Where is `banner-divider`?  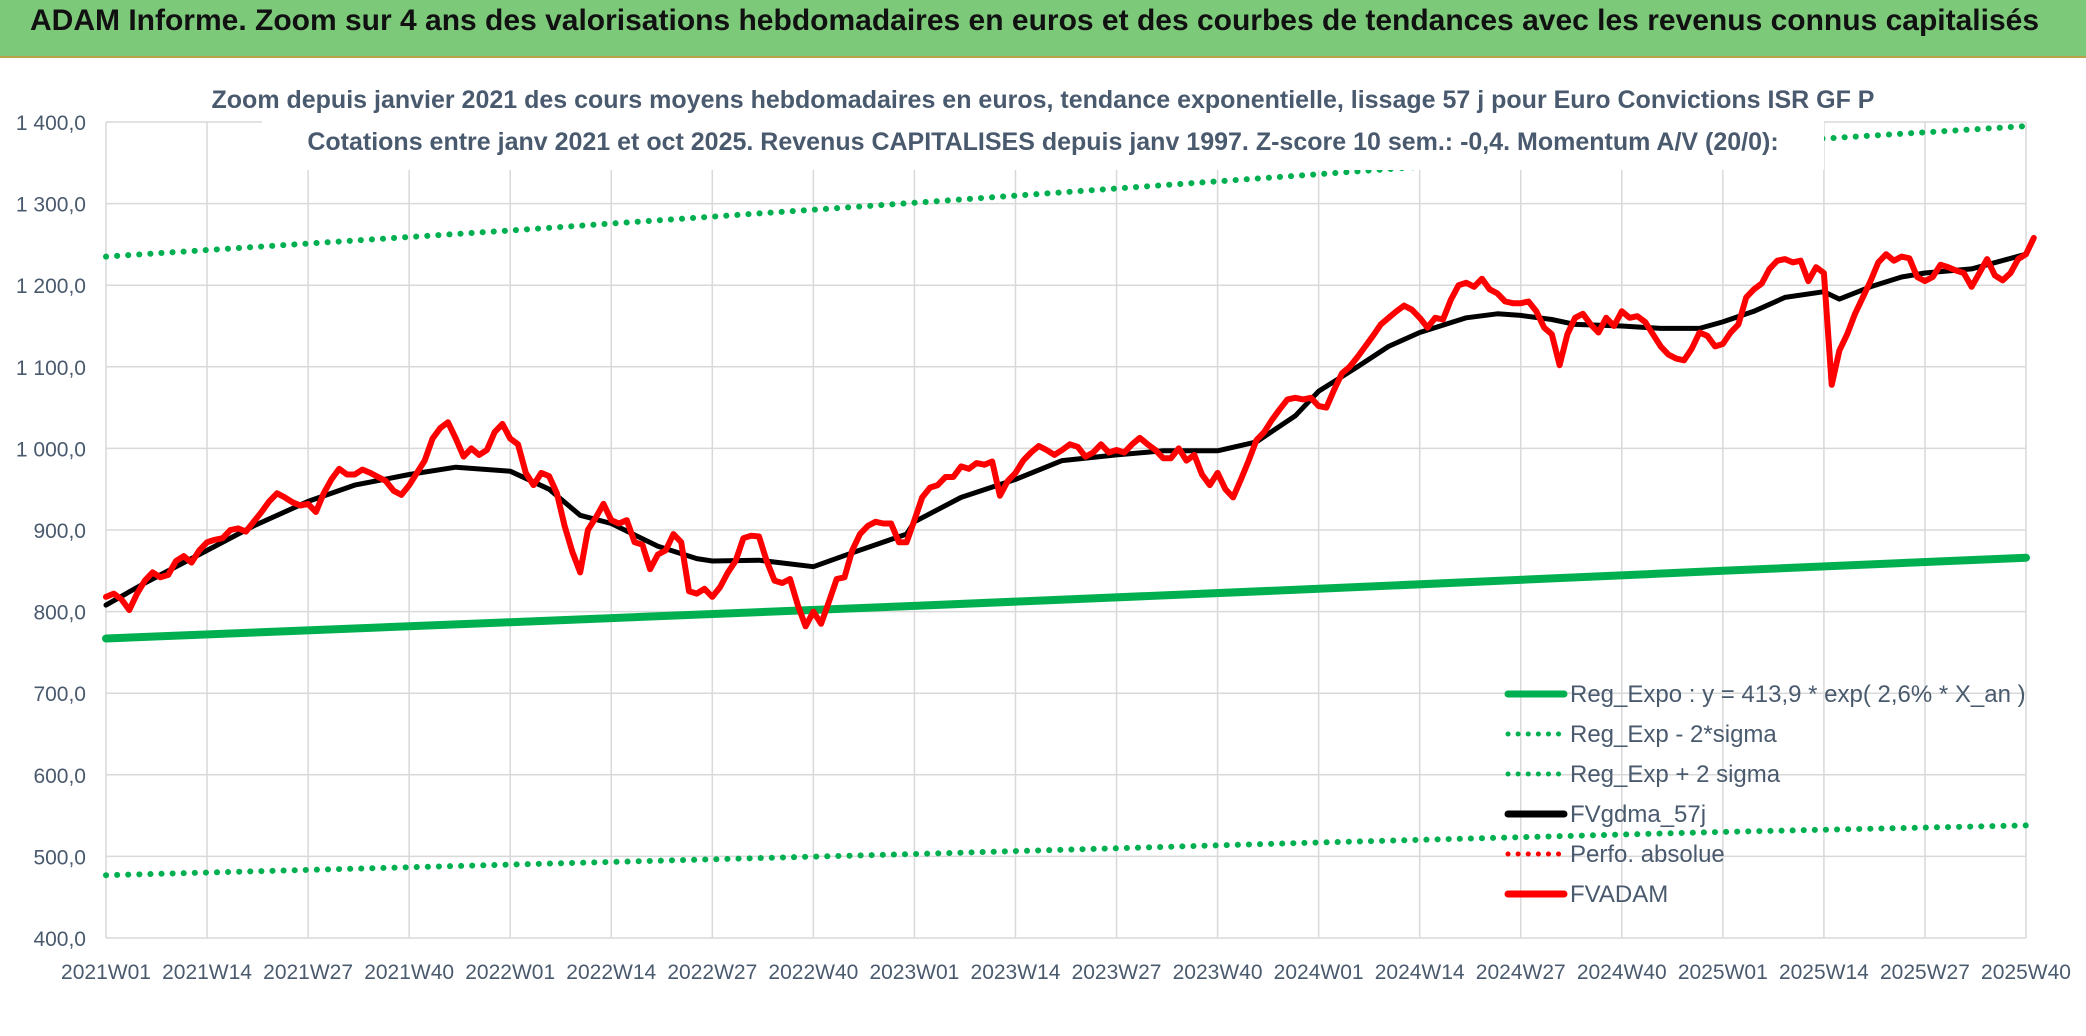
banner-divider is located at coordinates (1043, 57).